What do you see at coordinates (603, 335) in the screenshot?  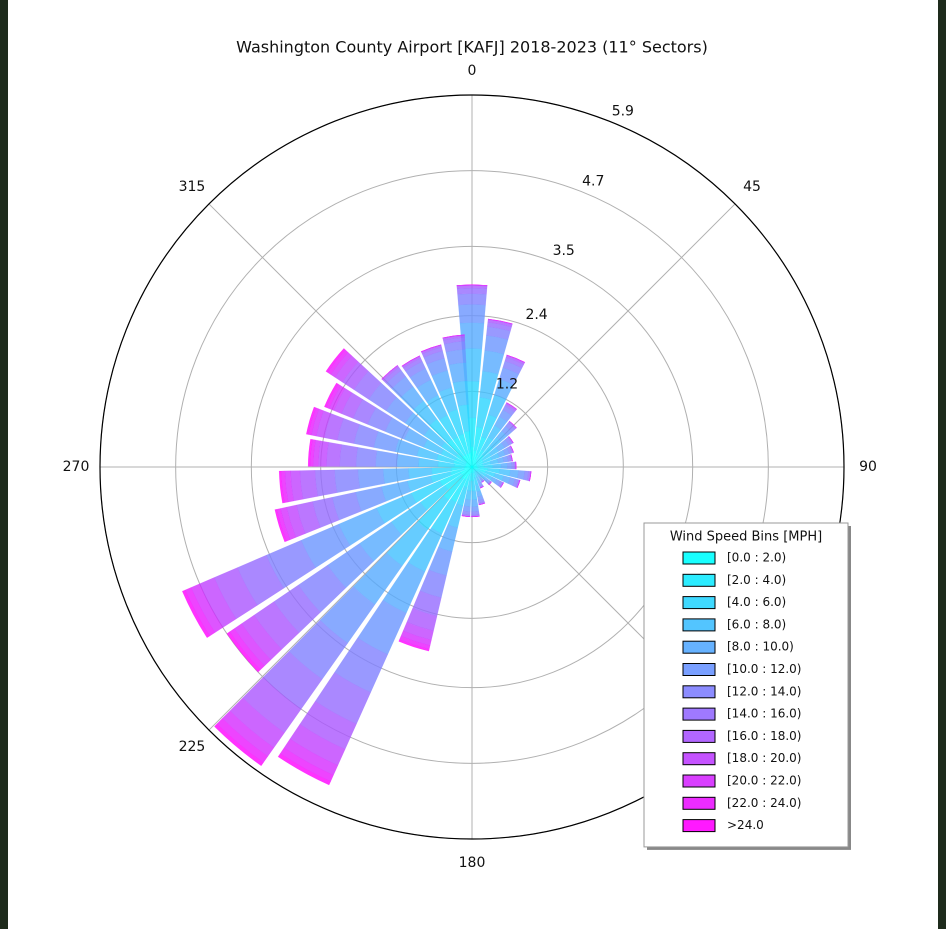 I see `grid-spoke` at bounding box center [603, 335].